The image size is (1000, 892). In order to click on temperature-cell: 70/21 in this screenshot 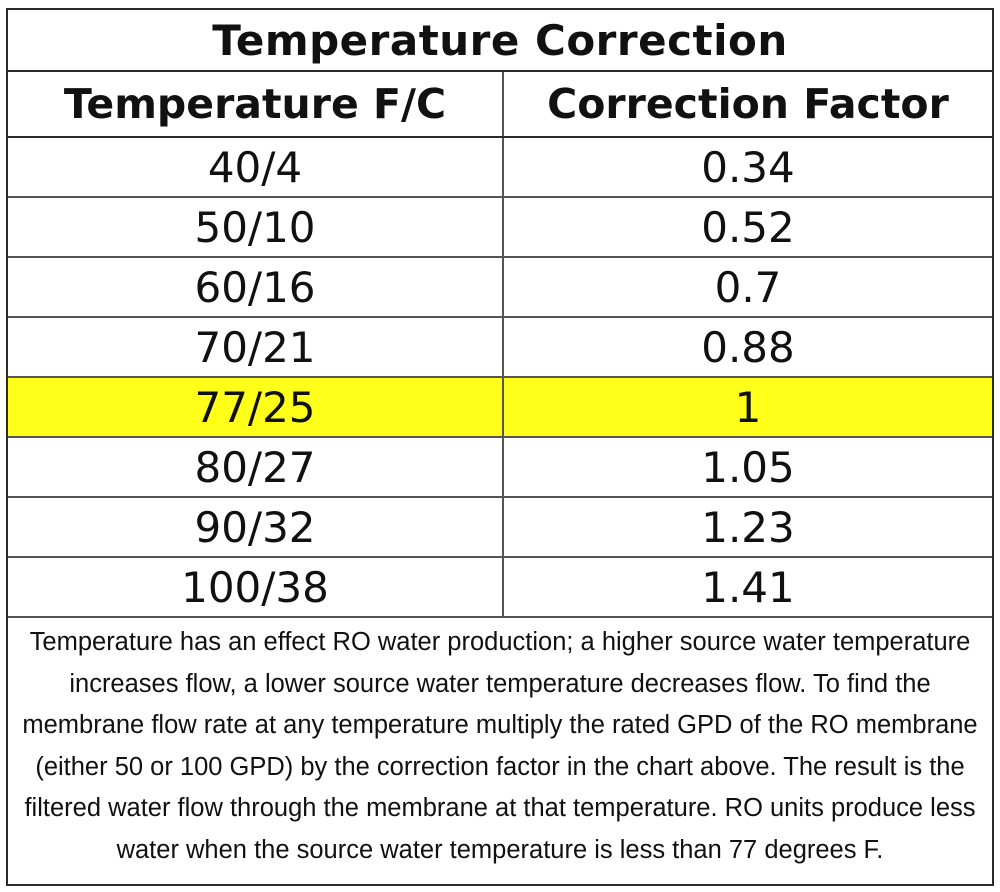, I will do `click(256, 347)`.